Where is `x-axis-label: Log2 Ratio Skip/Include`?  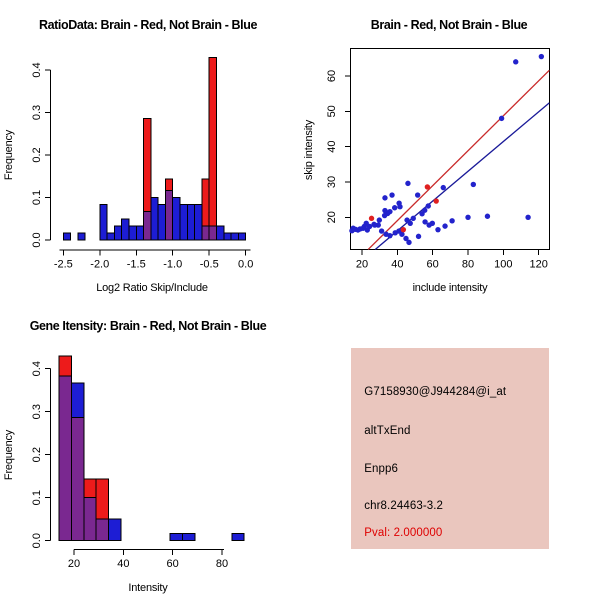 x-axis-label: Log2 Ratio Skip/Include is located at coordinates (152, 288).